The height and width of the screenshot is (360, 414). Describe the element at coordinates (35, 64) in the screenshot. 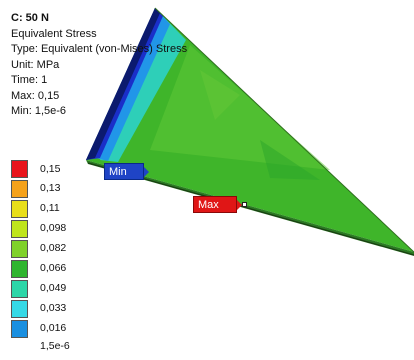

I see `result-unit: Unit: MPa` at that location.